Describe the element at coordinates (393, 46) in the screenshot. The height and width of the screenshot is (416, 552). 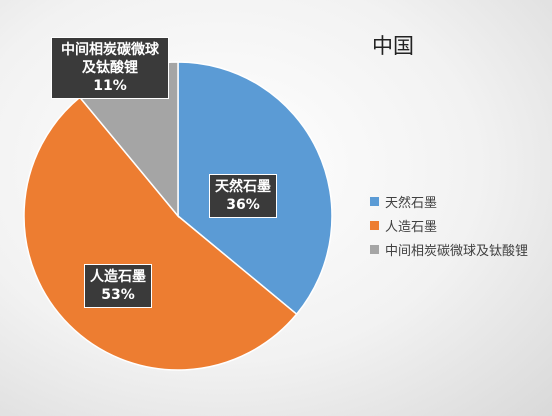
I see `chart-title: 中国` at that location.